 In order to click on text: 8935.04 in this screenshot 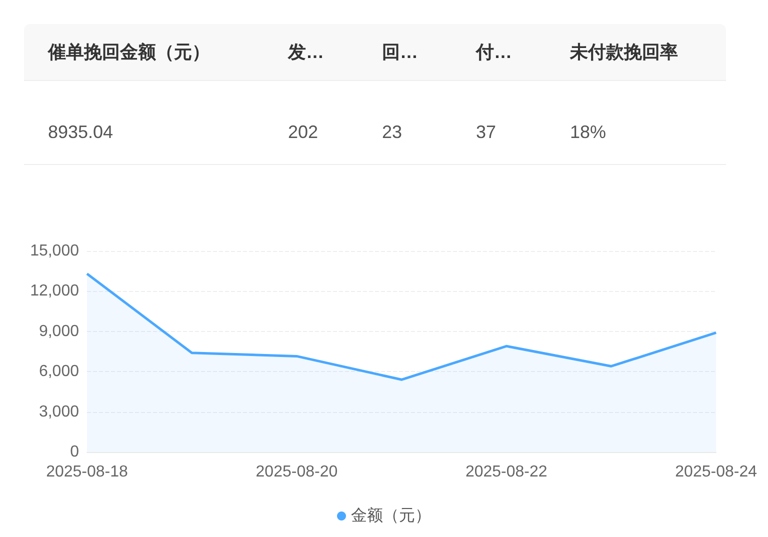, I will do `click(81, 132)`.